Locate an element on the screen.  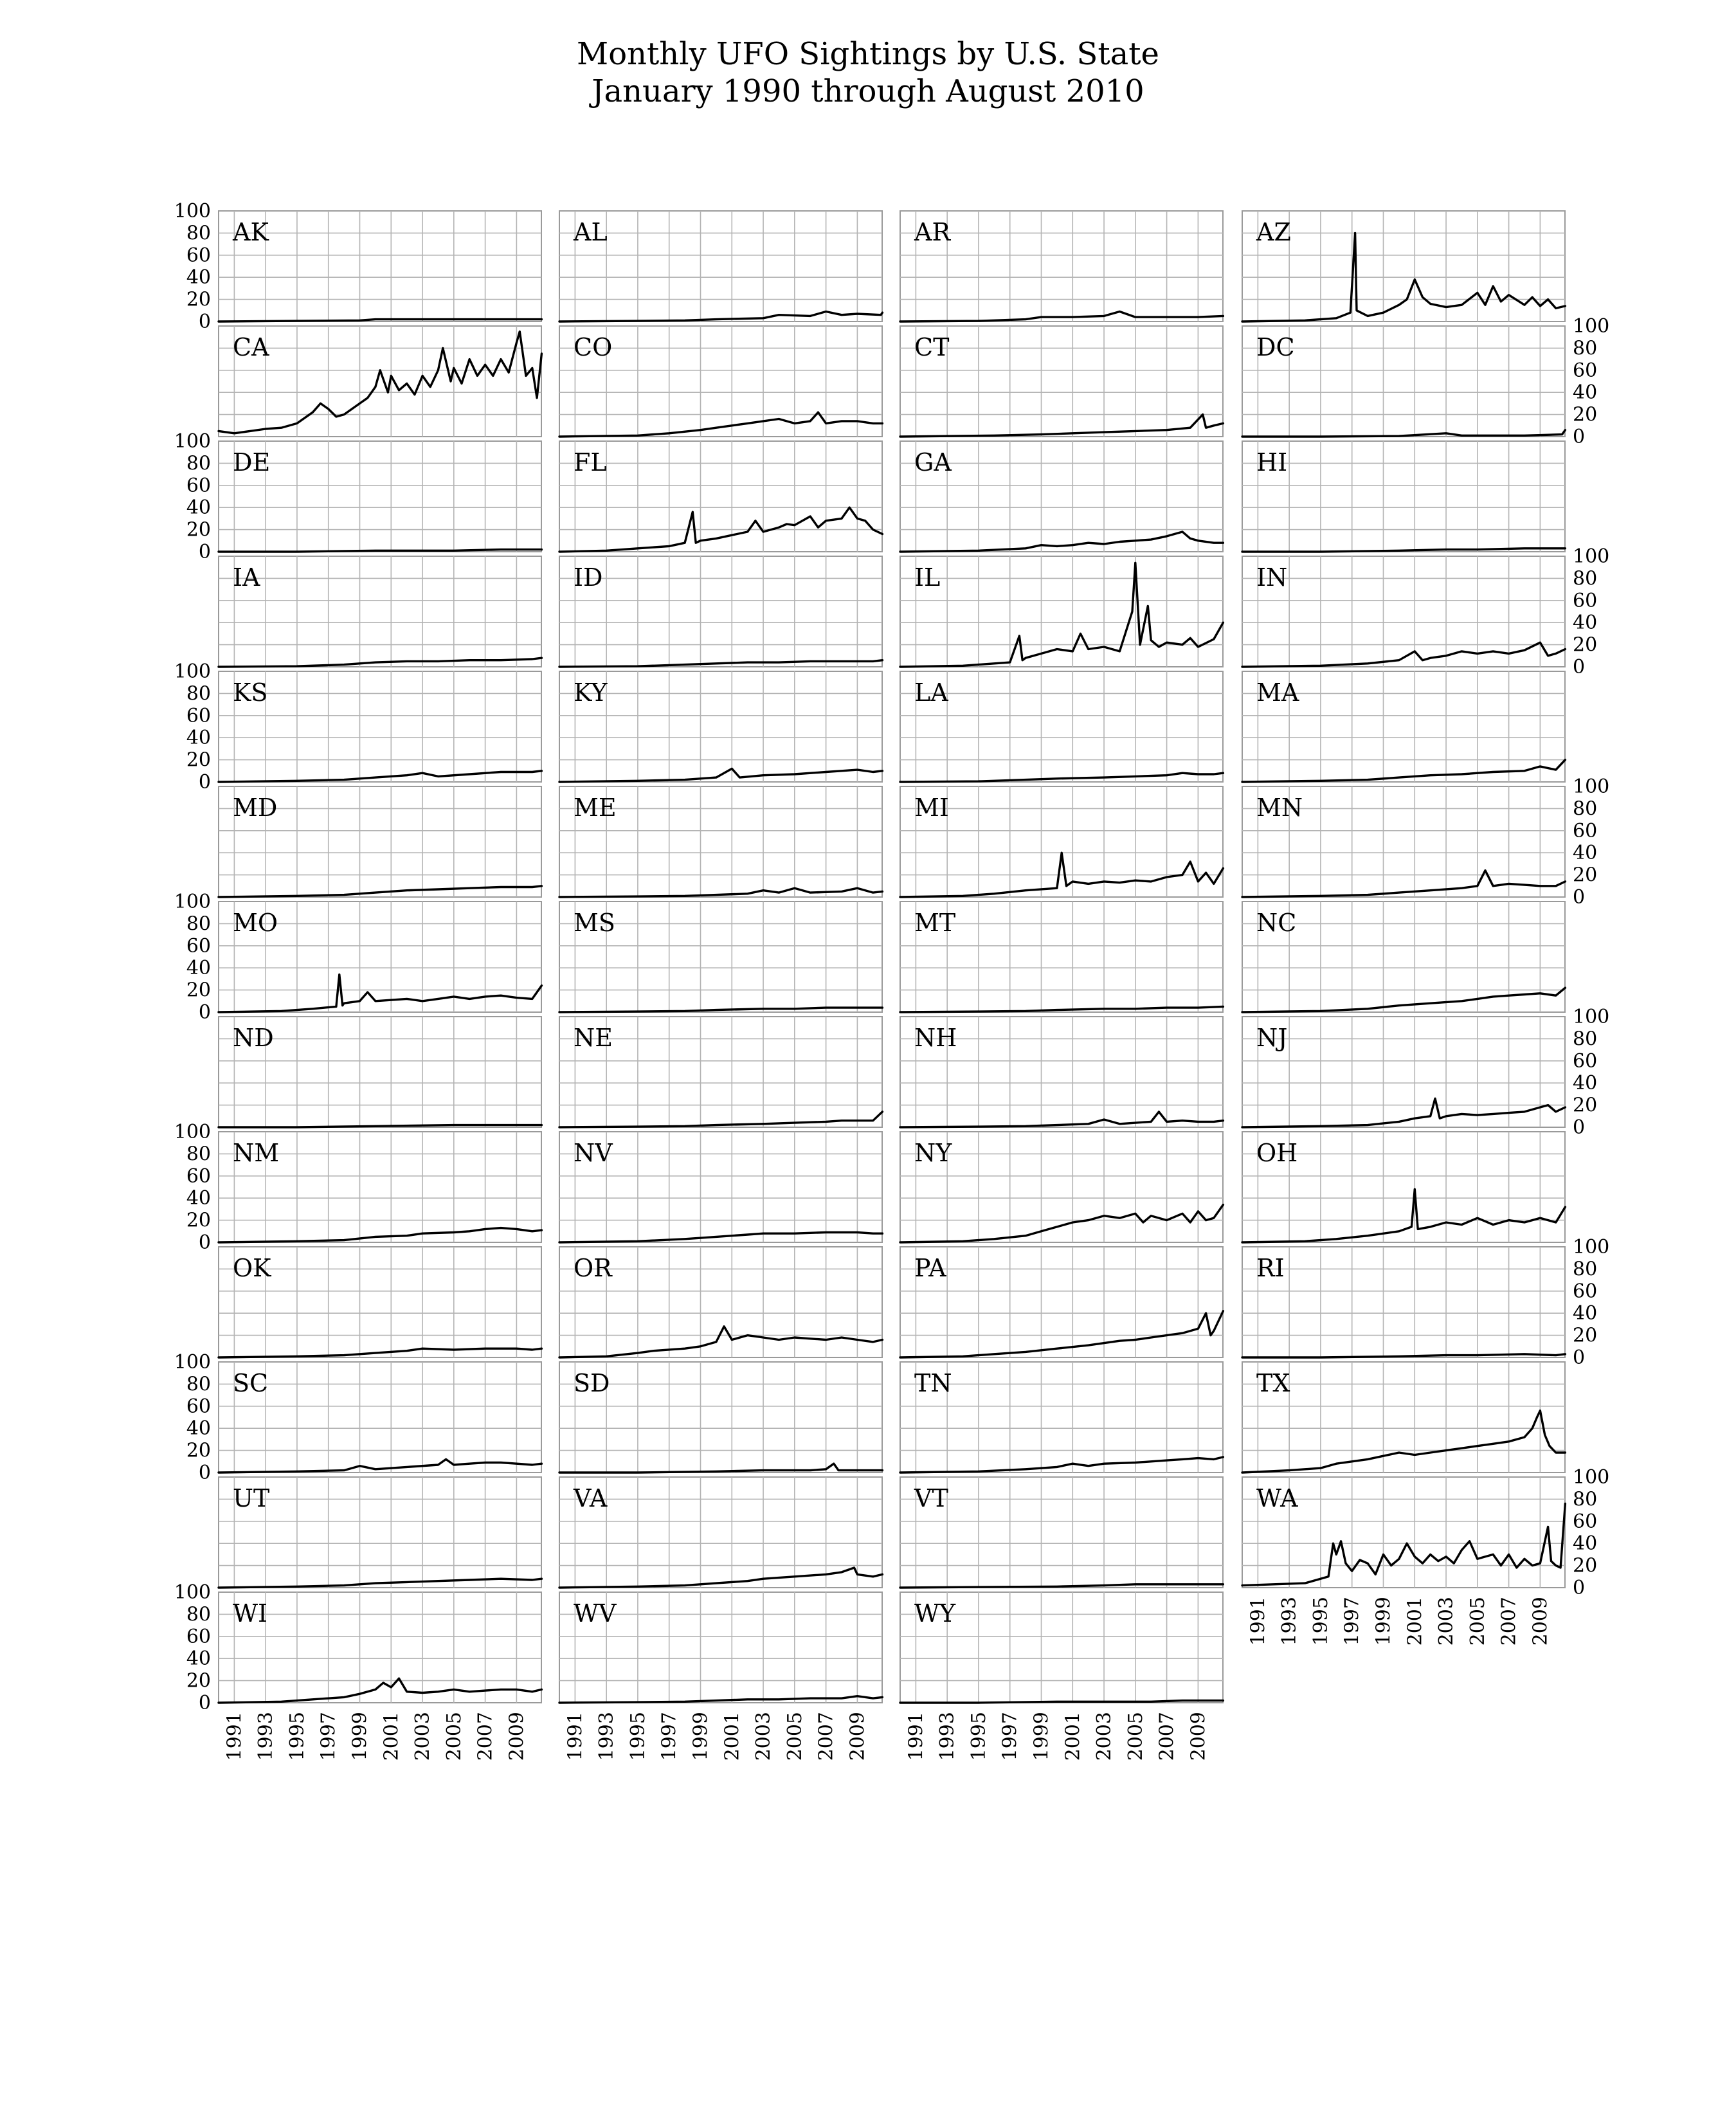
panel-ar: AR is located at coordinates (1062, 266).